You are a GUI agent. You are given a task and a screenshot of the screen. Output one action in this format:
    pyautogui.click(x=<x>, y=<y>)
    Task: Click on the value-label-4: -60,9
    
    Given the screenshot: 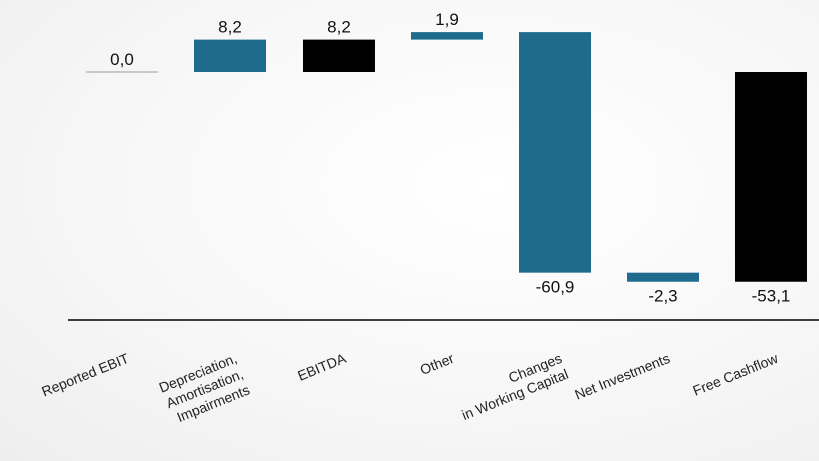 What is the action you would take?
    pyautogui.click(x=555, y=287)
    